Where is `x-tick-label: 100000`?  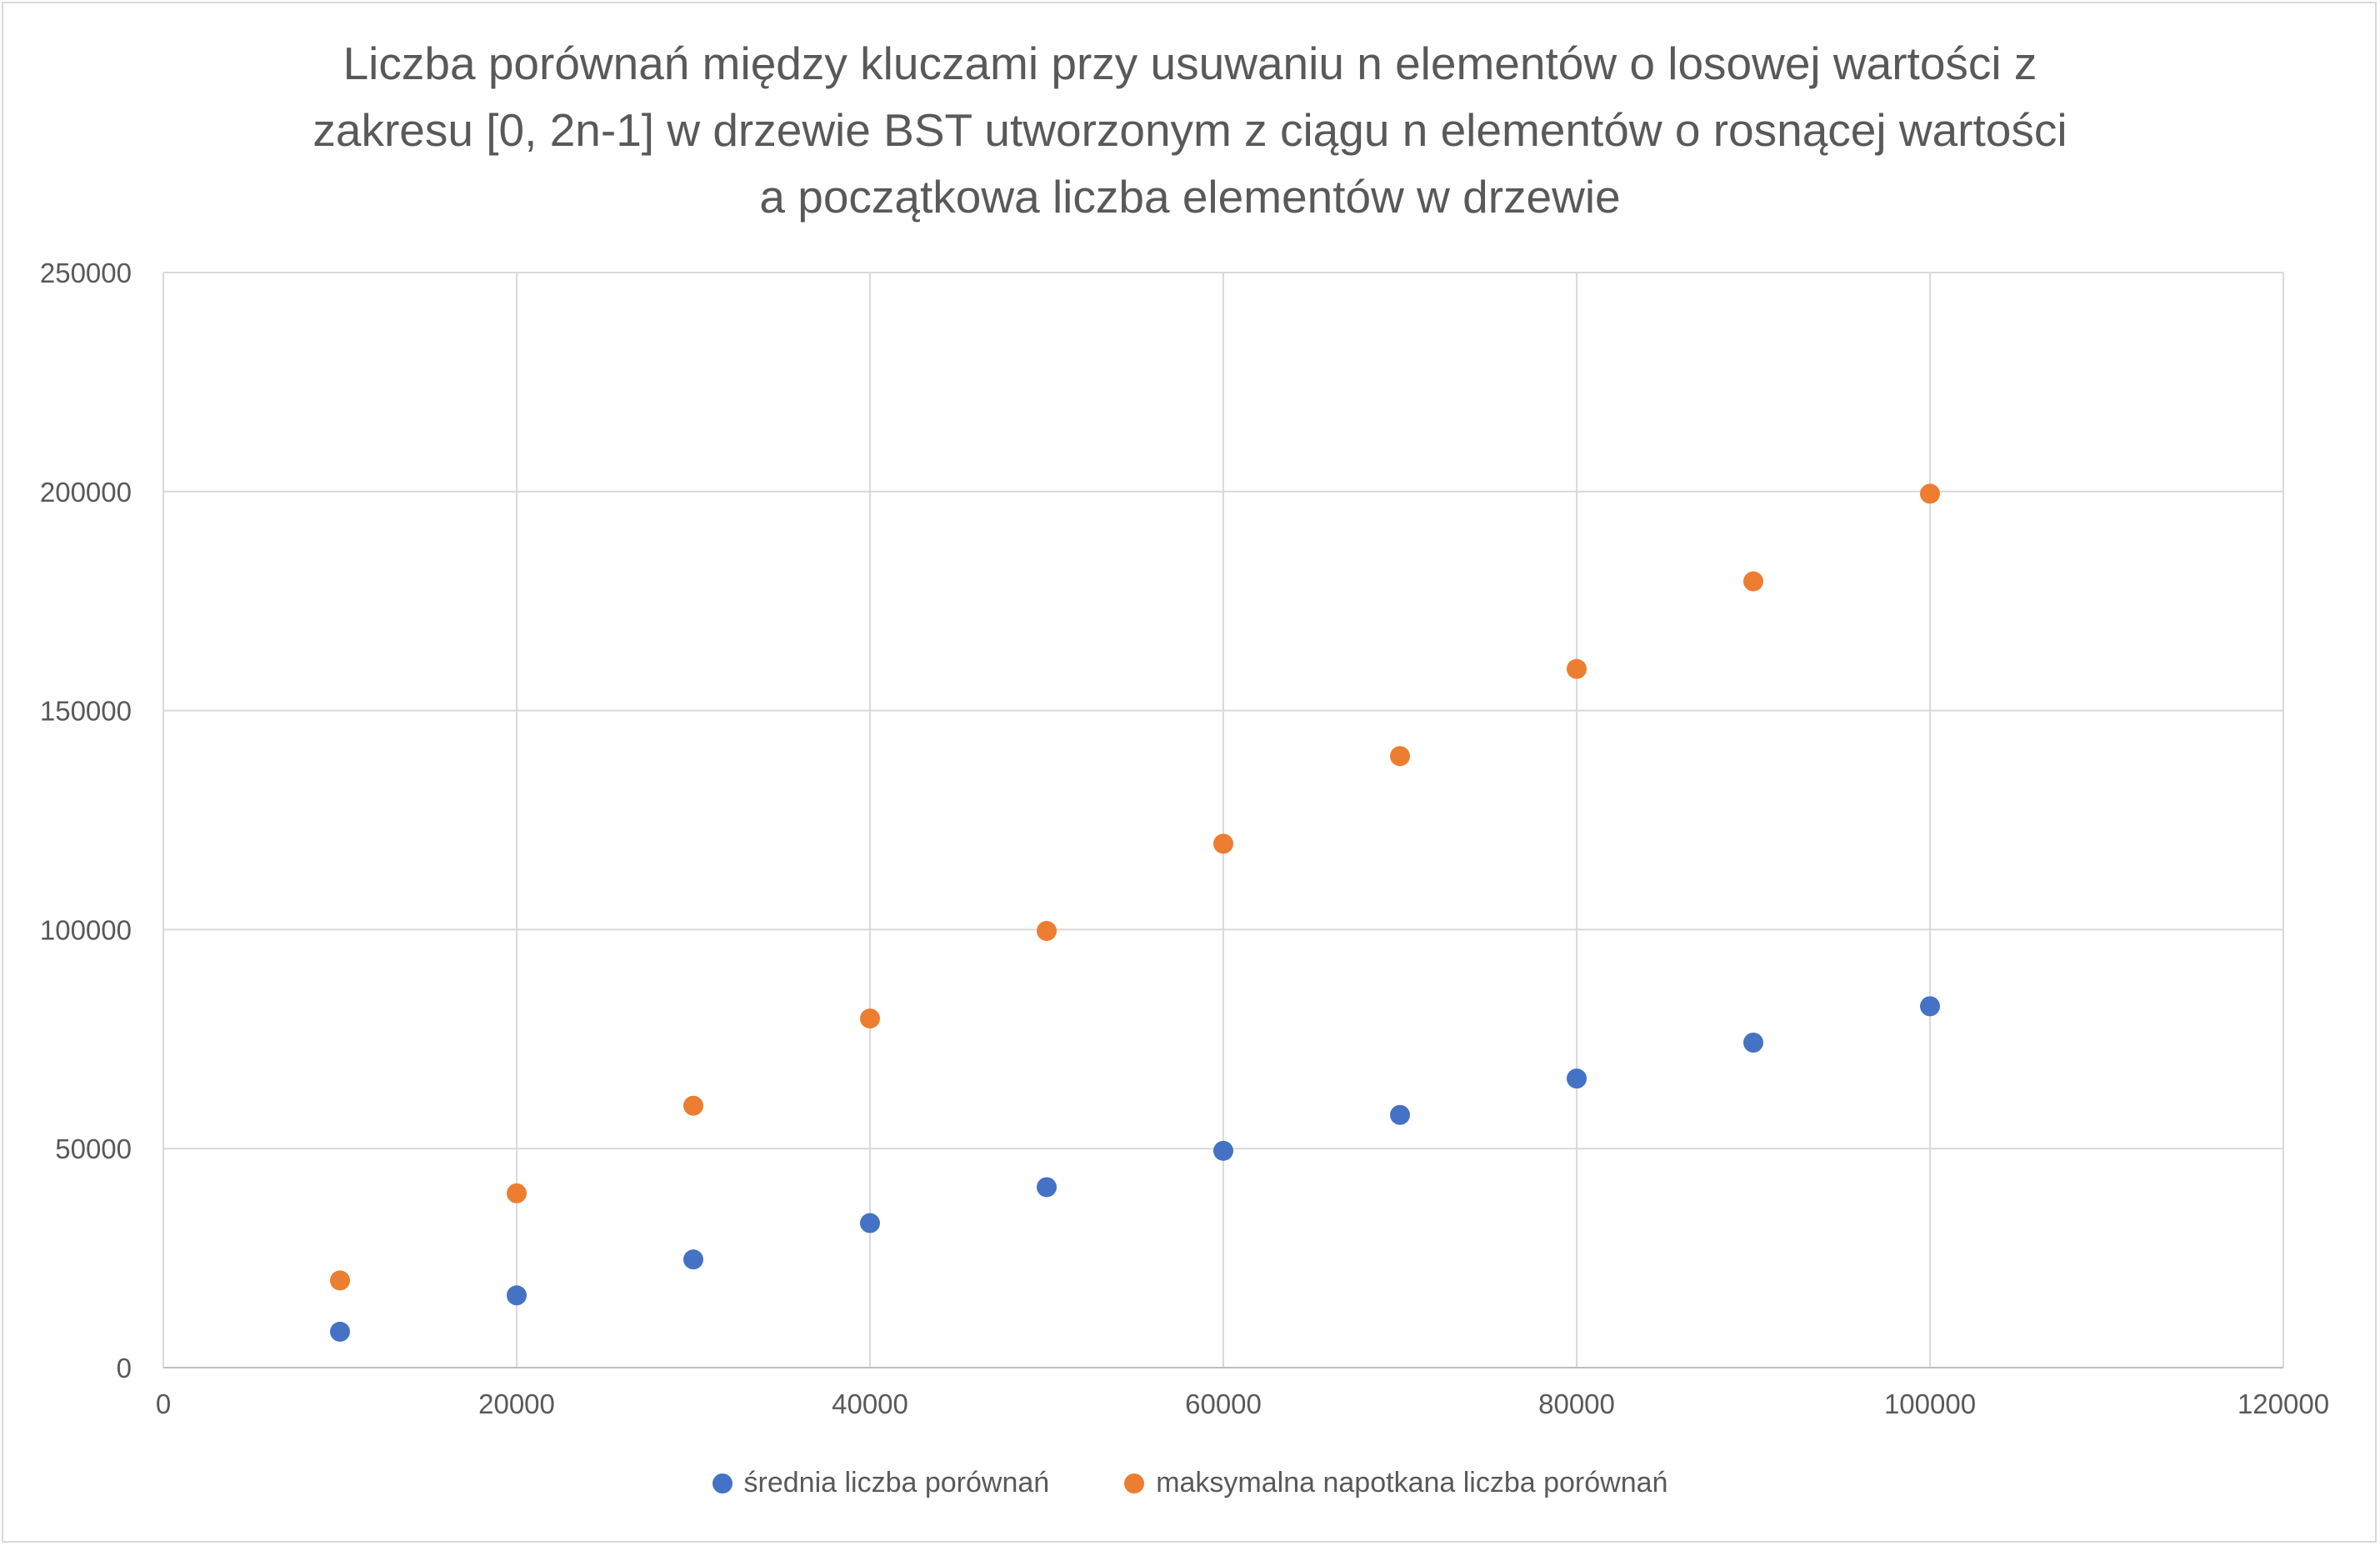 x-tick-label: 100000 is located at coordinates (1930, 1403).